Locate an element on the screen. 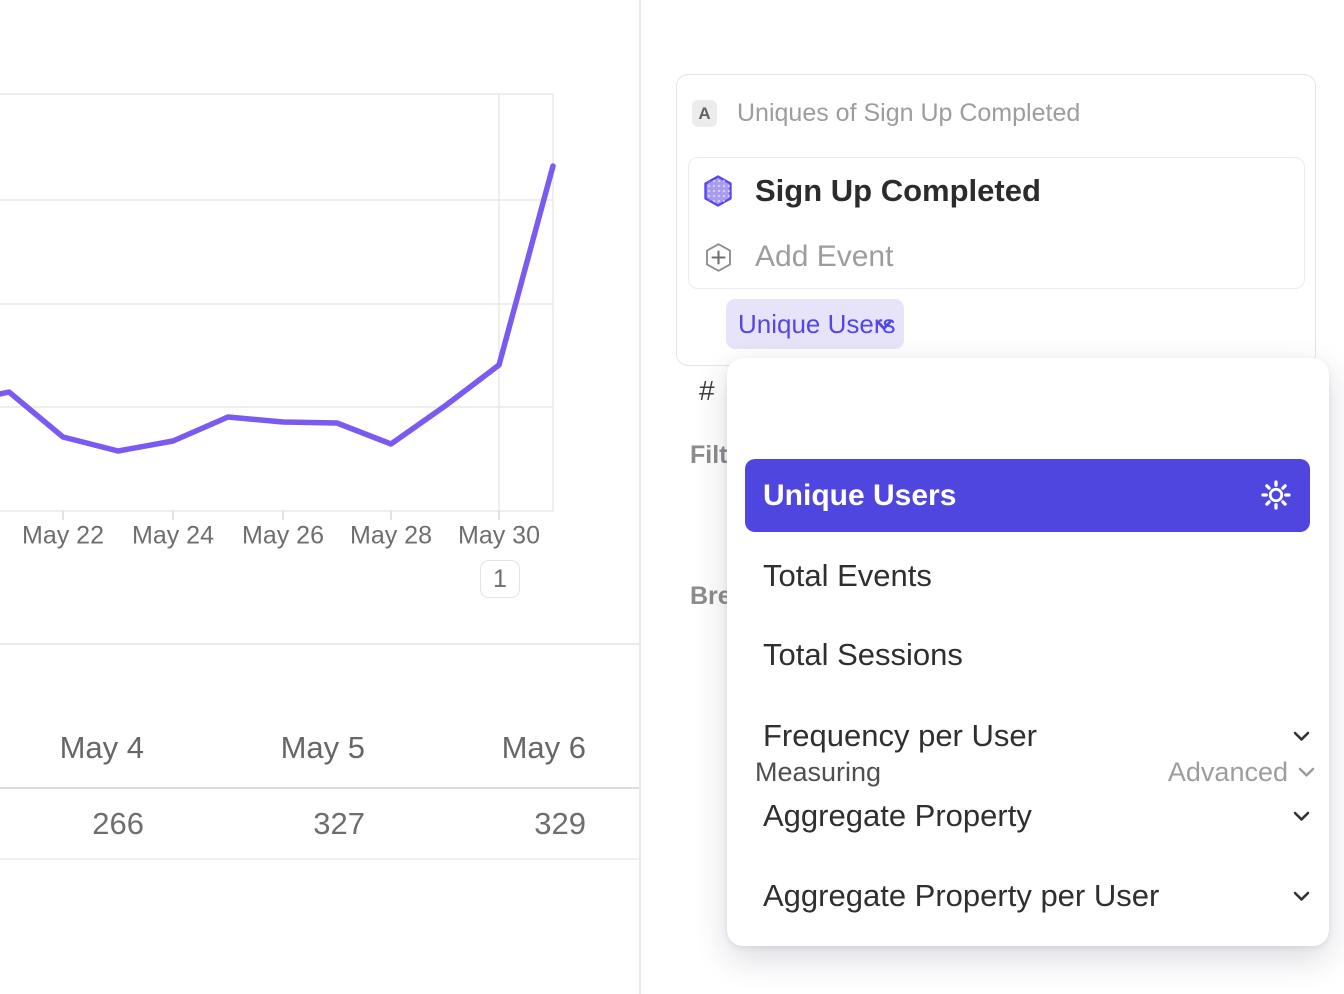  menu-item-label: Frequency per User is located at coordinates (900, 735).